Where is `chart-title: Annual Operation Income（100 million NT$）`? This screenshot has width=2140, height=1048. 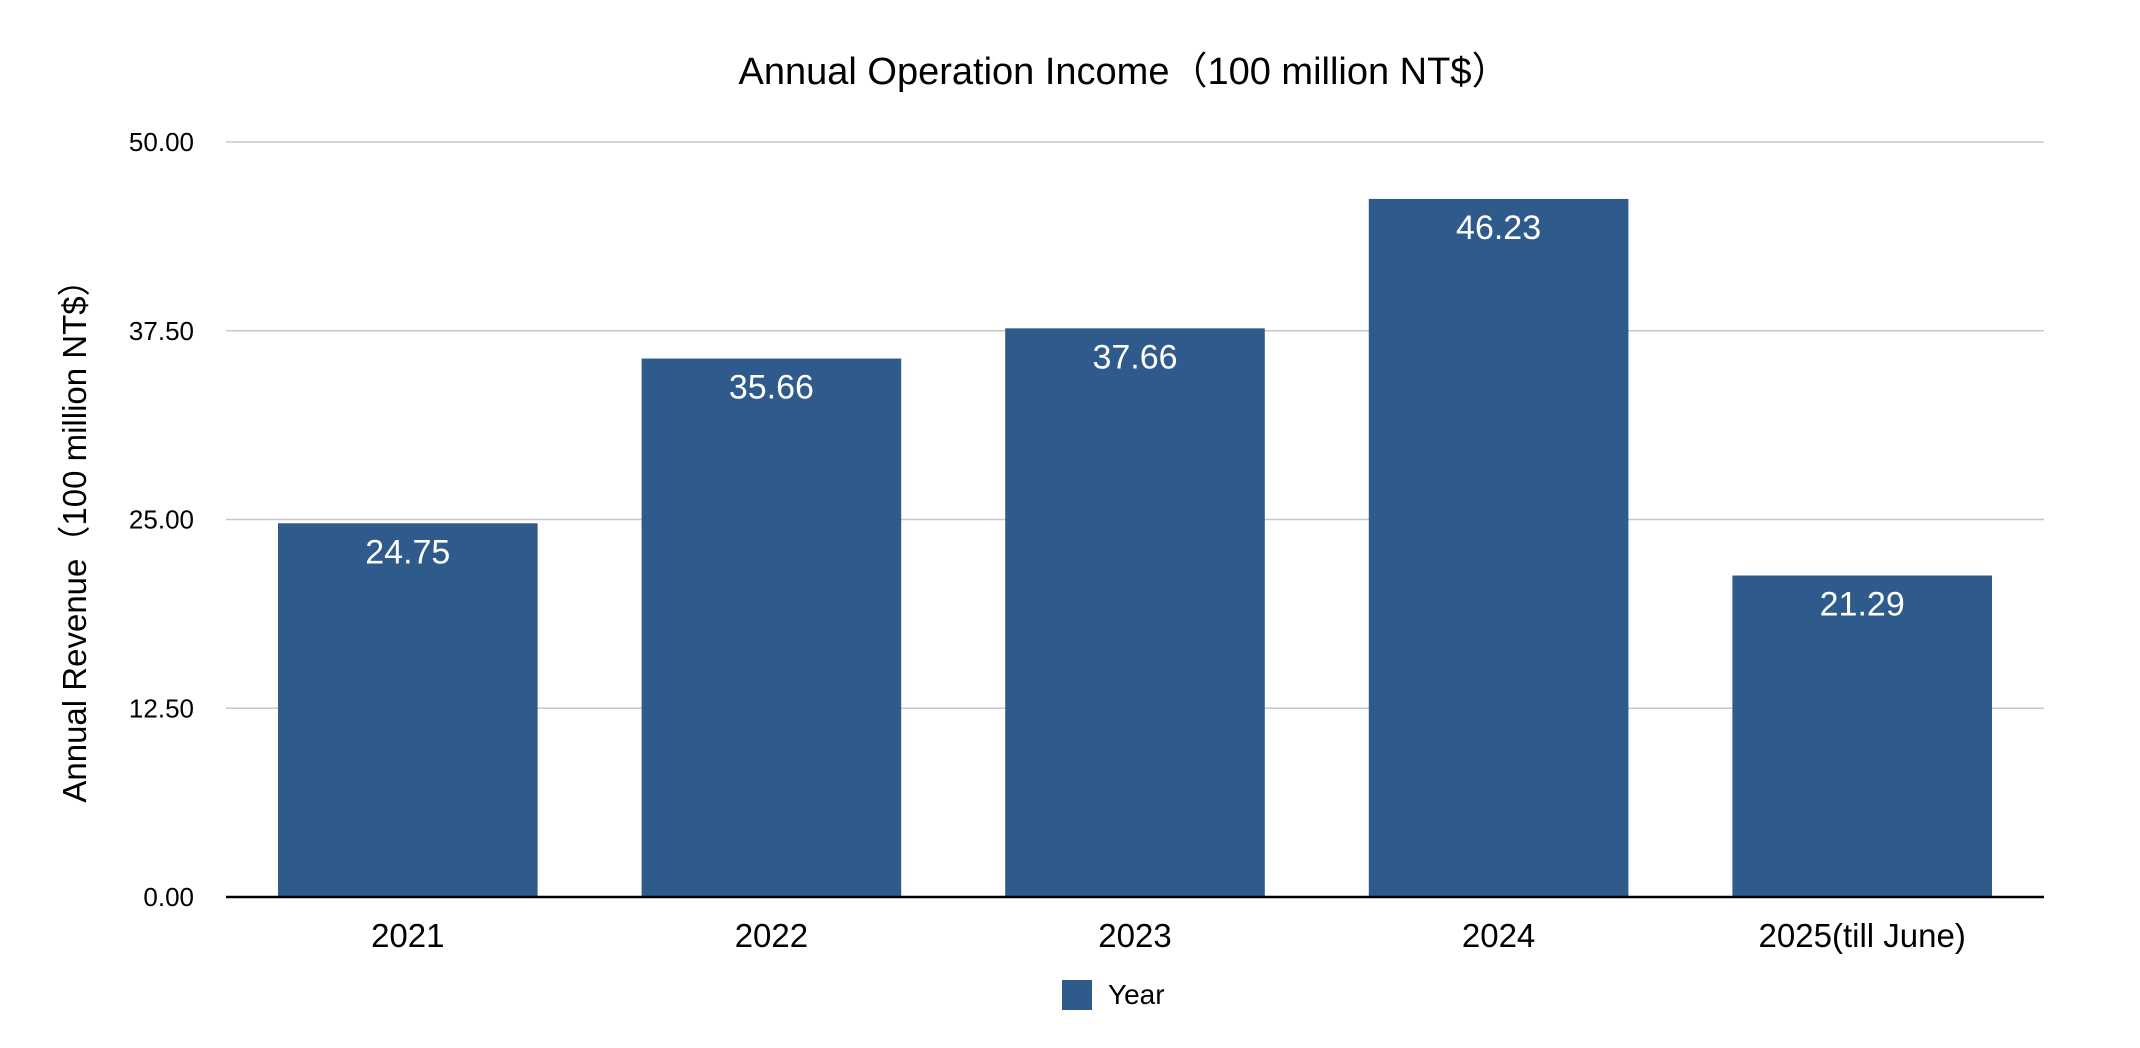 chart-title: Annual Operation Income（100 million NT$） is located at coordinates (1124, 72).